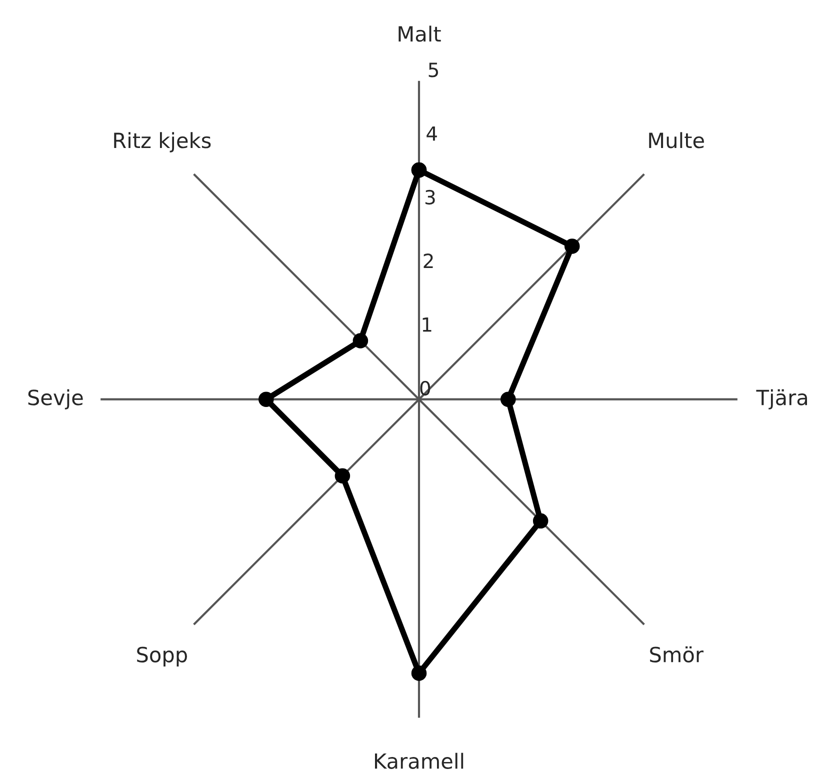 This screenshot has width=838, height=783. I want to click on spoke-label: Malt, so click(419, 34).